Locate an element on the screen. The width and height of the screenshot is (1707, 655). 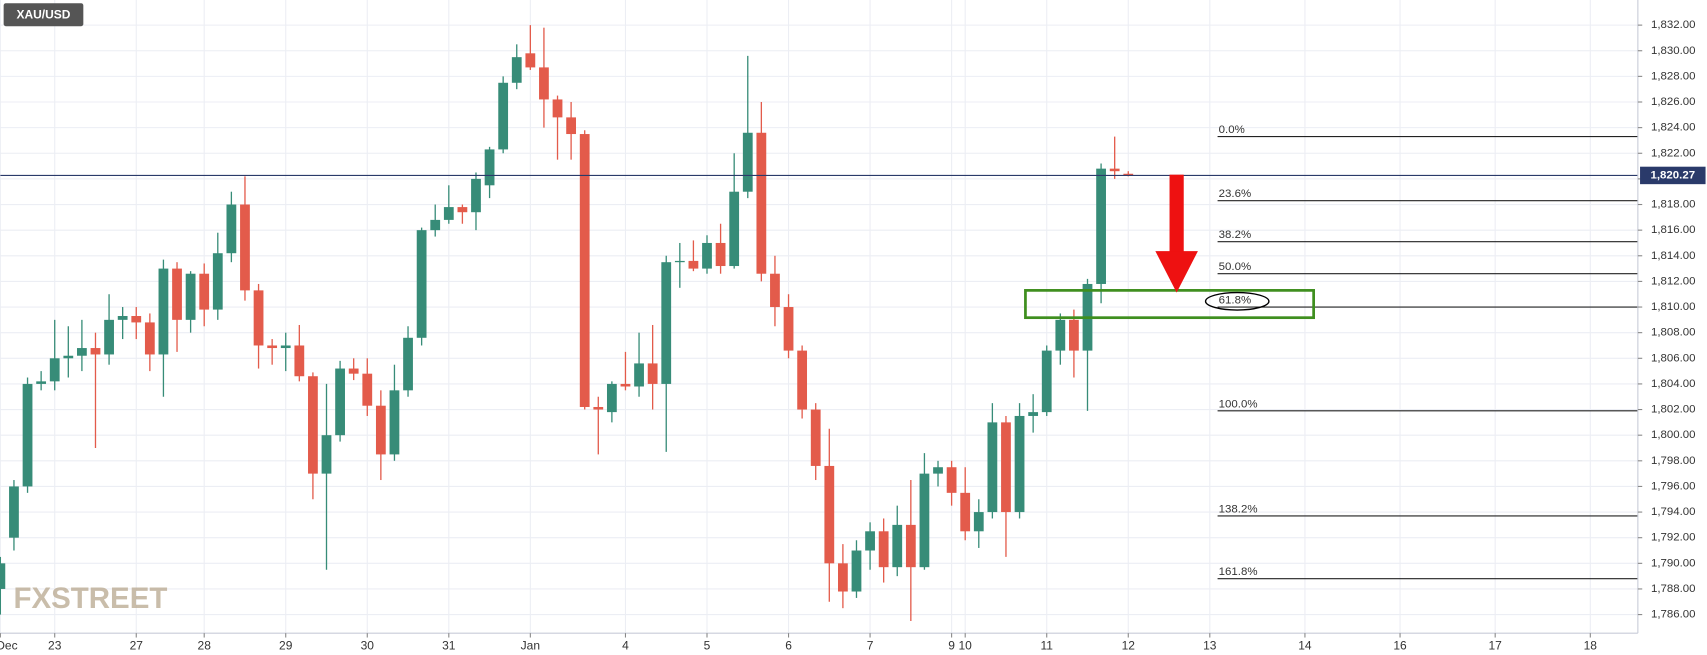
x-tick-label: 27 is located at coordinates (137, 645).